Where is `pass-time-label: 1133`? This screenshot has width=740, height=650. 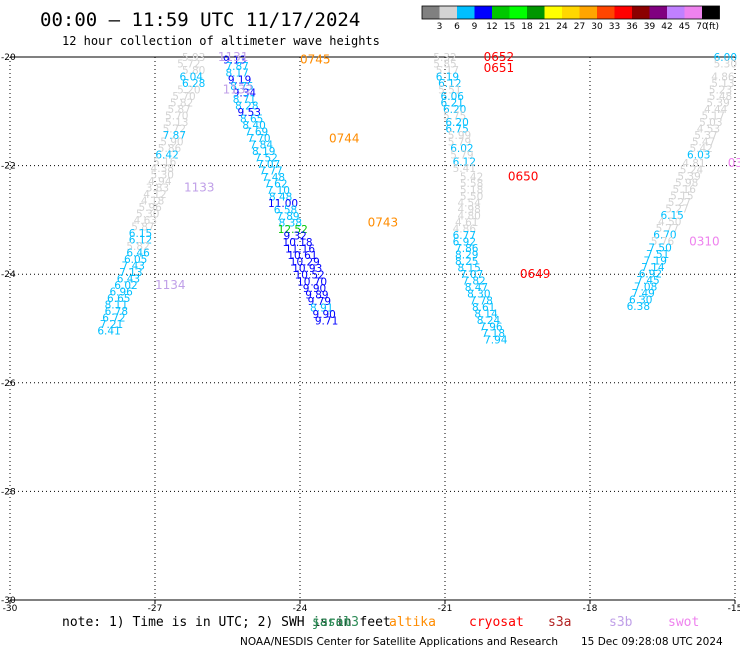 pass-time-label: 1133 is located at coordinates (199, 187).